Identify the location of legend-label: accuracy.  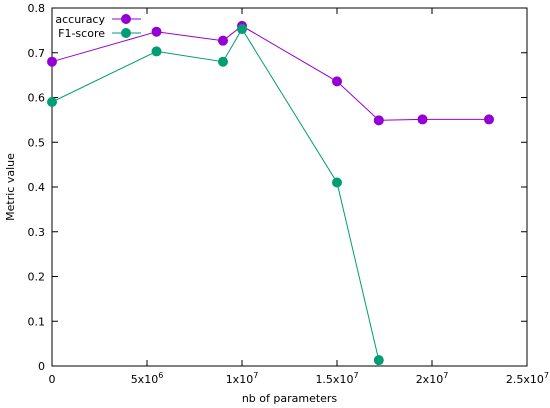
(80, 19).